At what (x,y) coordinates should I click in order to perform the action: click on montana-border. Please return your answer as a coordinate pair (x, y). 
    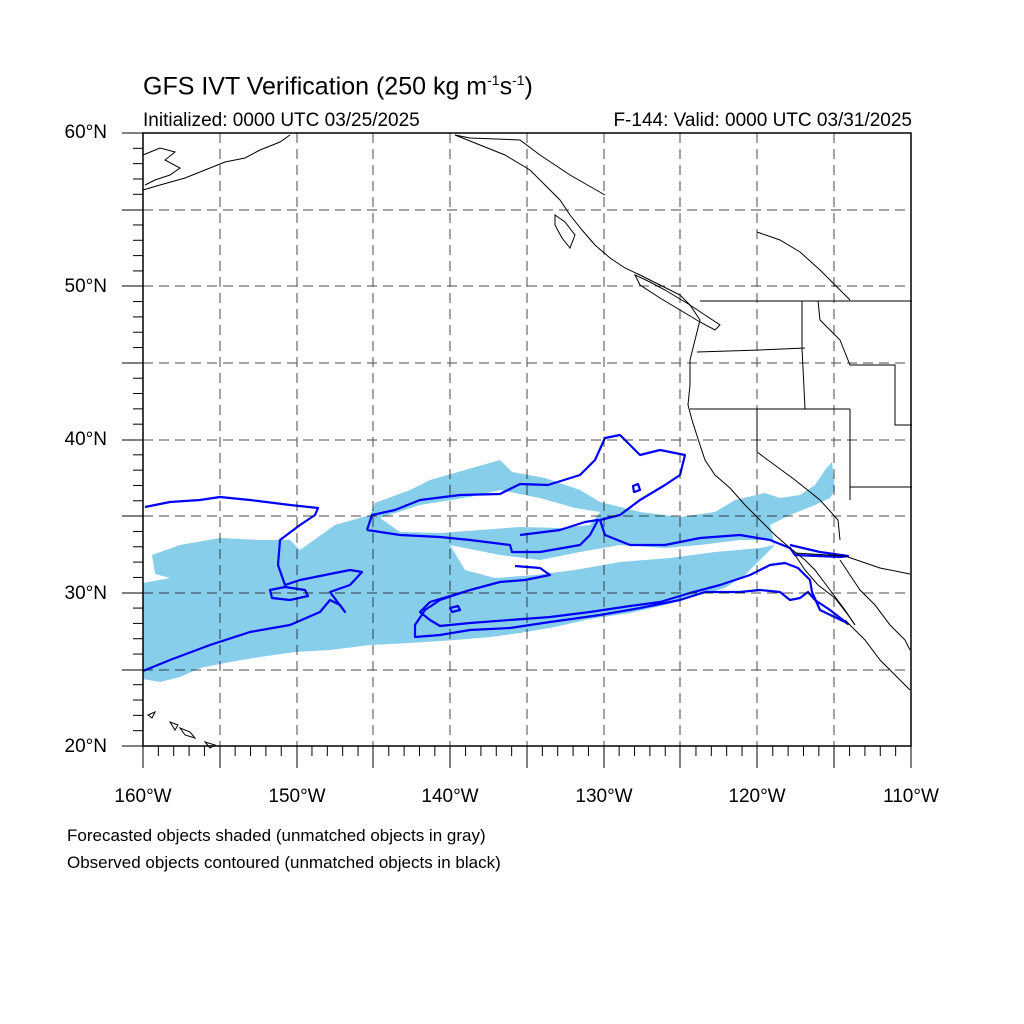
    Looking at the image, I should click on (864, 363).